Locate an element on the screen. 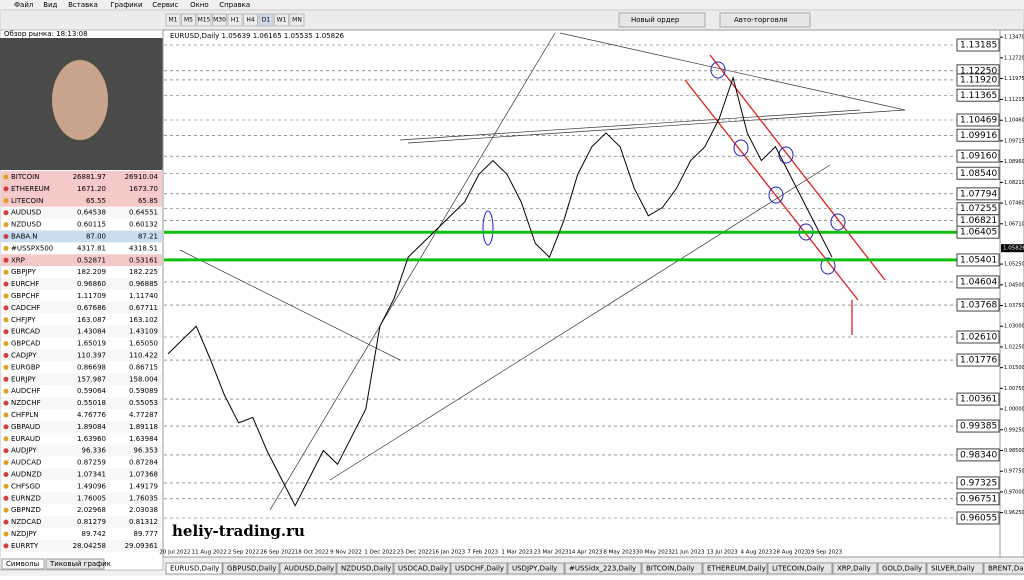 The image size is (1024, 580). chart-tab-label: BITCOIN,Daily is located at coordinates (670, 569).